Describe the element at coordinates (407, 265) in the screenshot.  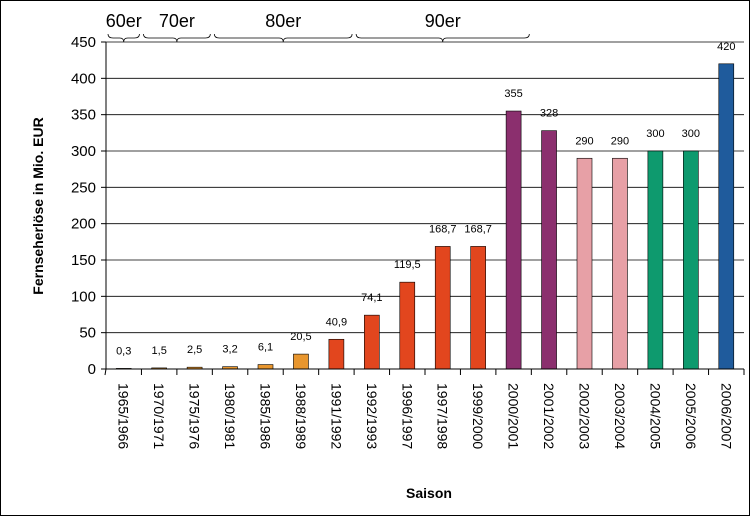
I see `data-label: 119,5` at that location.